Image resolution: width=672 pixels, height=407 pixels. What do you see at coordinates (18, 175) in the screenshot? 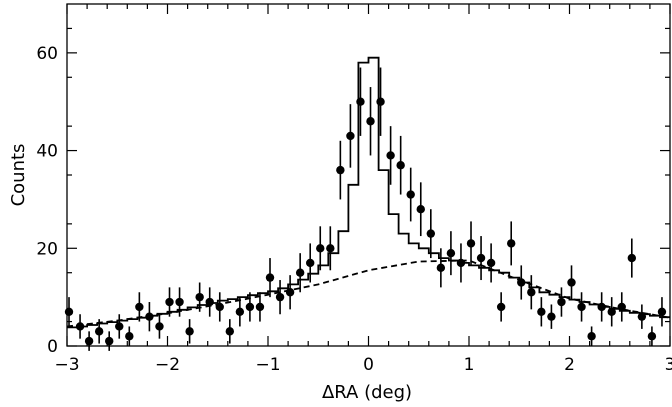
I see `y-axis-label: Counts` at bounding box center [18, 175].